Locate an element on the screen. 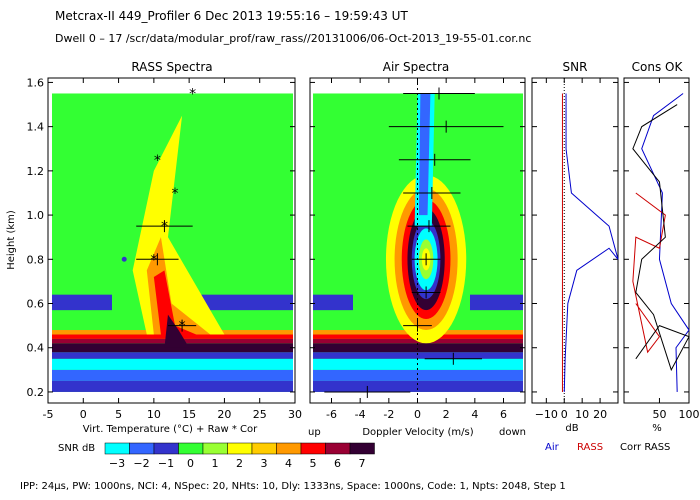 This screenshot has height=500, width=700. air-xtick-label: -2 is located at coordinates (388, 414).